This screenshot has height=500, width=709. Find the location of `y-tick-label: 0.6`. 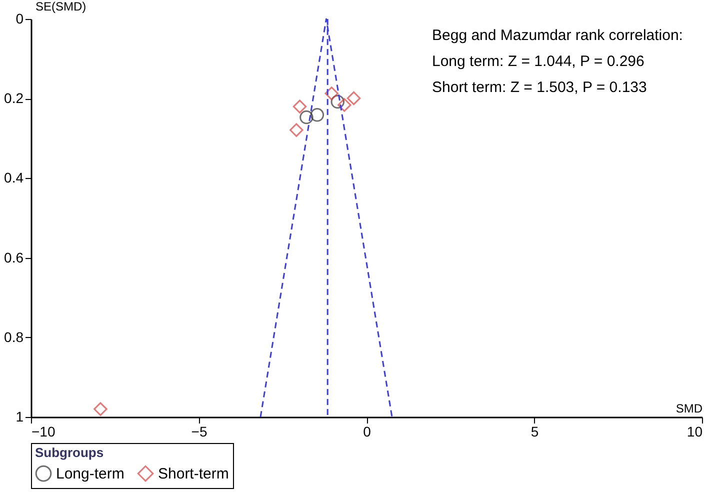

y-tick-label: 0.6 is located at coordinates (14, 257).